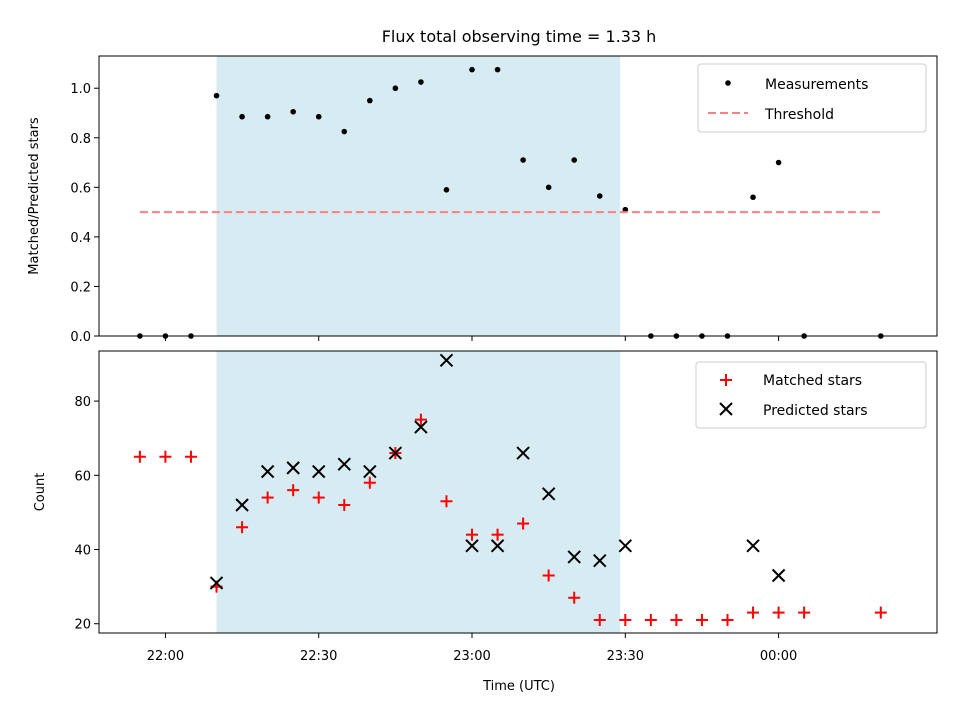  Describe the element at coordinates (80, 337) in the screenshot. I see `y-tick-label: 0.0` at that location.